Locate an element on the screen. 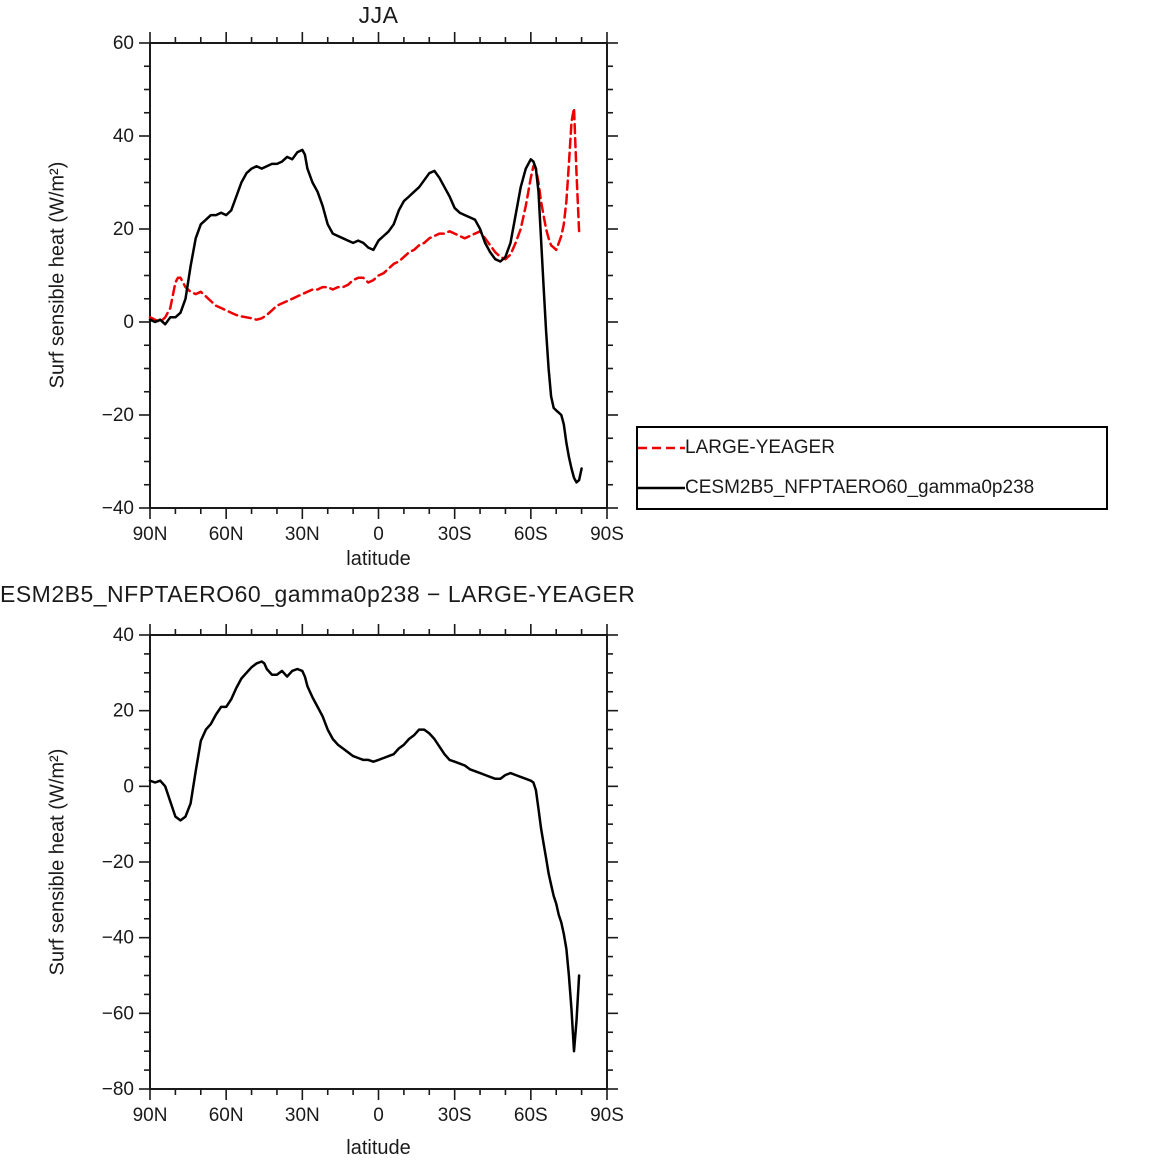 This screenshot has height=1167, width=1165. bottom-chart-y-axis-label: Surf sensible heat (W/m²) is located at coordinates (57, 862).